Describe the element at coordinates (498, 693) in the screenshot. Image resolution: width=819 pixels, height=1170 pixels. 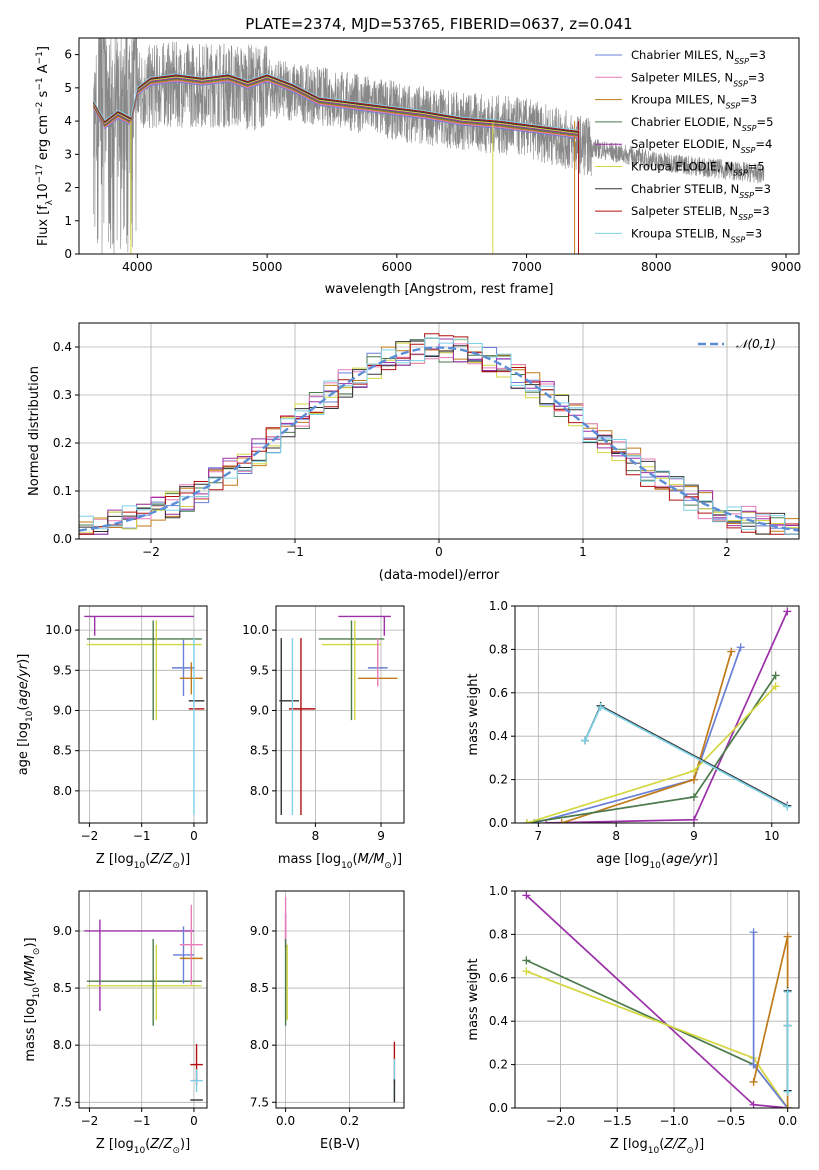
I see `y-tick-label: 0.6` at that location.